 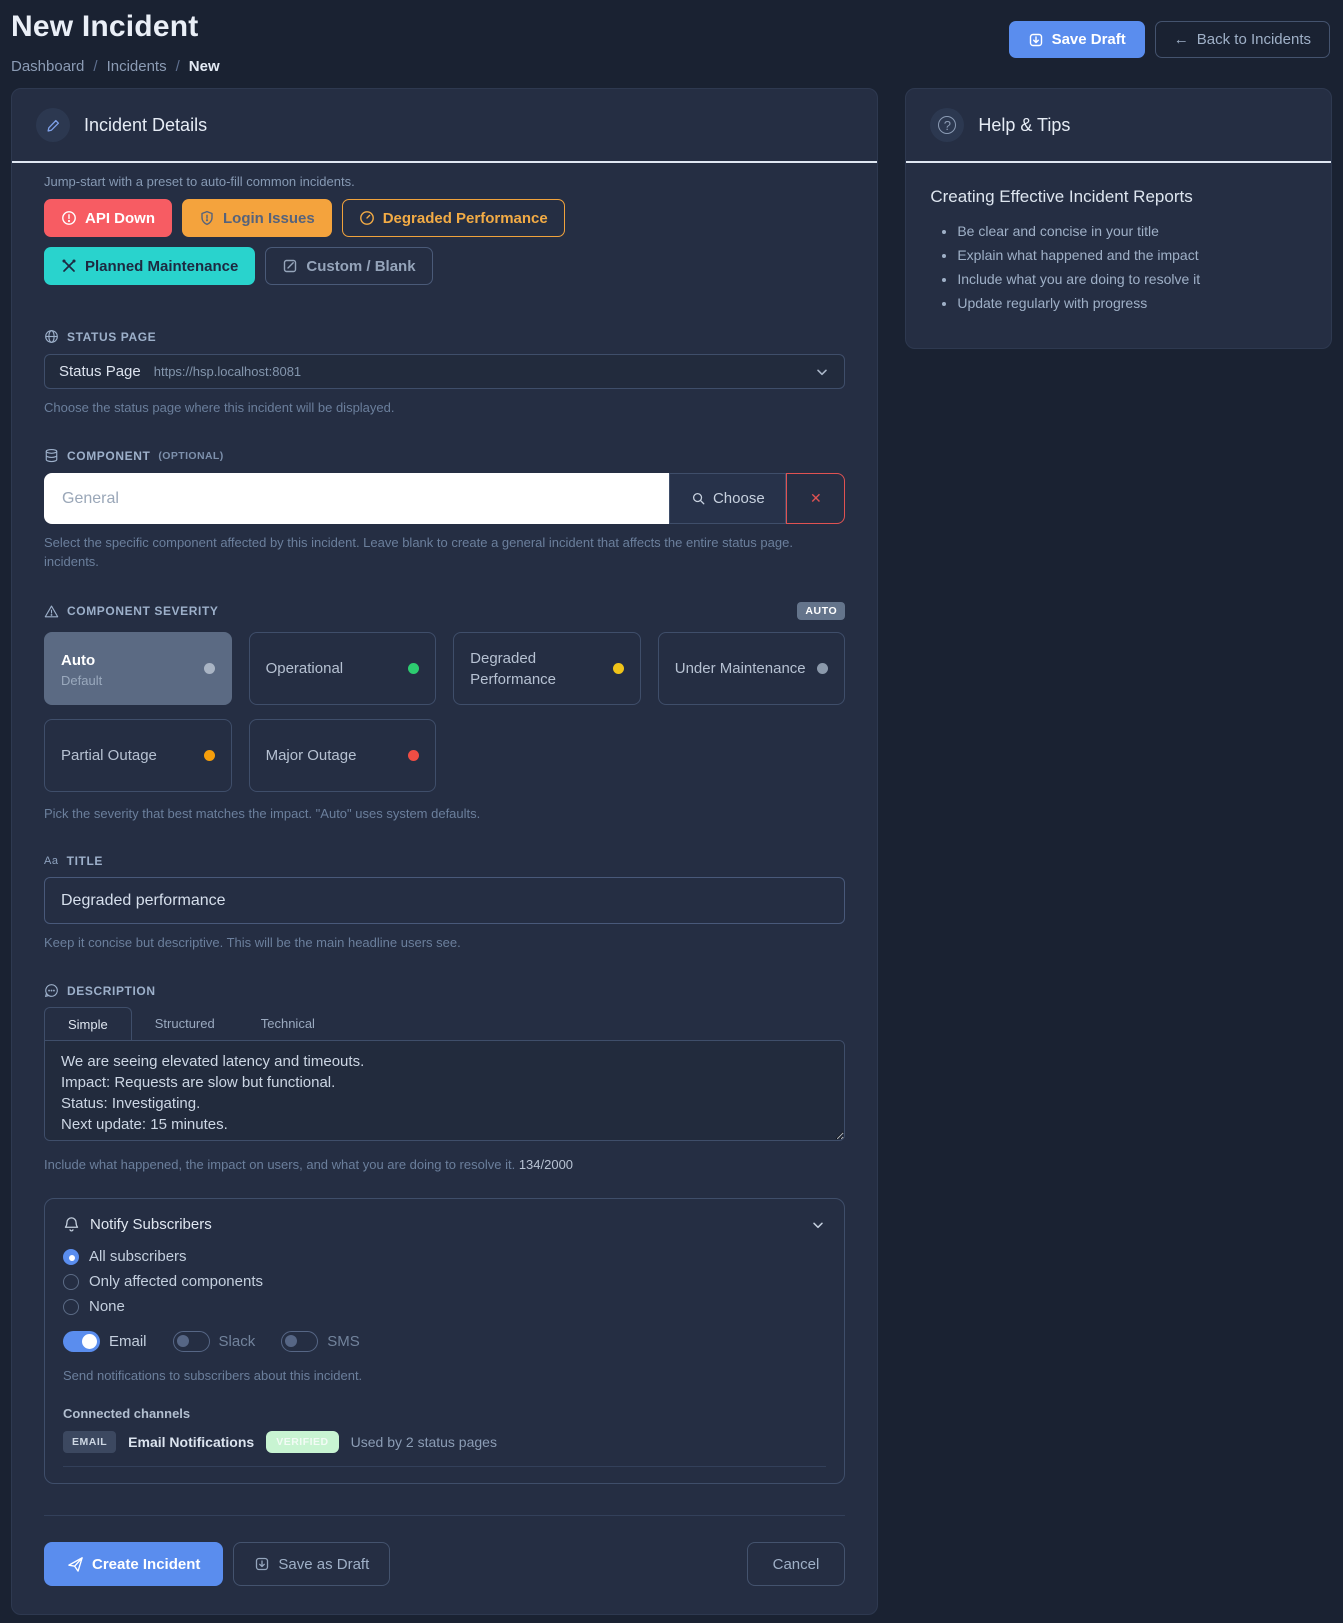 What do you see at coordinates (453, 218) in the screenshot?
I see `preset-degraded-performance: Degraded Performance` at bounding box center [453, 218].